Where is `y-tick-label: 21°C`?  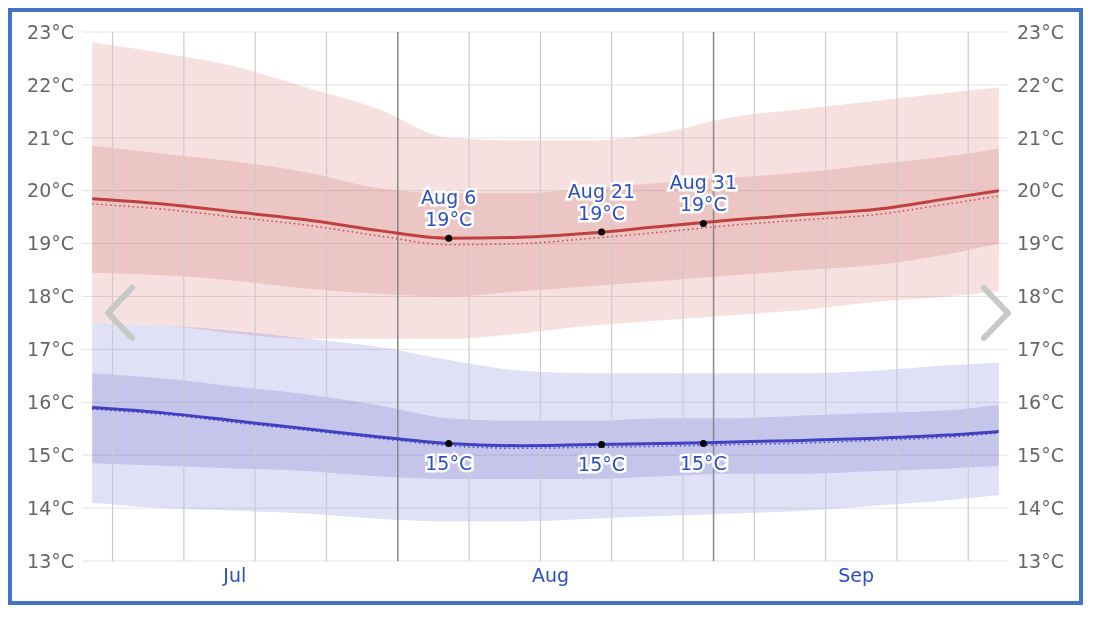
y-tick-label: 21°C is located at coordinates (50, 137).